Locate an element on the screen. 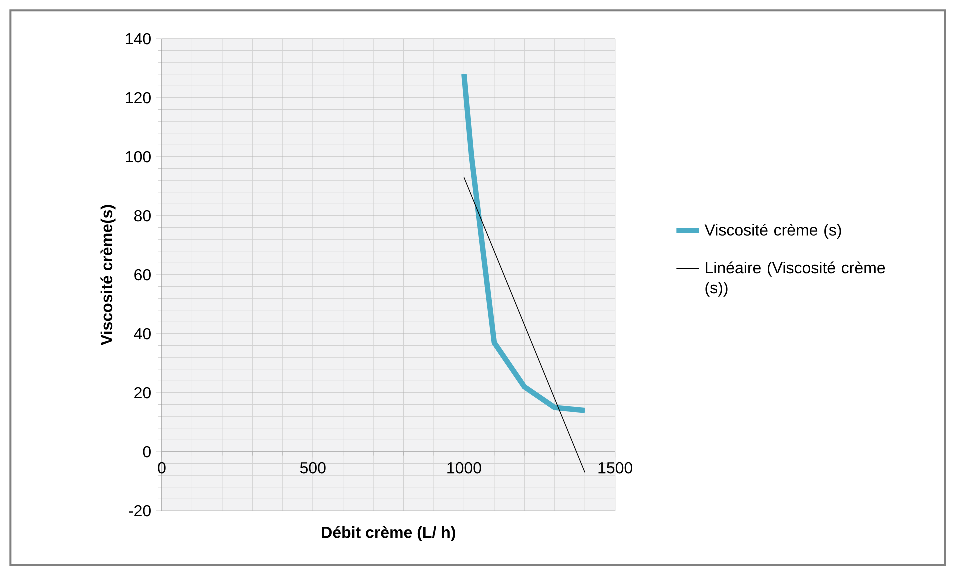 This screenshot has height=576, width=957. legend-label: Linéaire (Viscosité crème (s)) is located at coordinates (796, 279).